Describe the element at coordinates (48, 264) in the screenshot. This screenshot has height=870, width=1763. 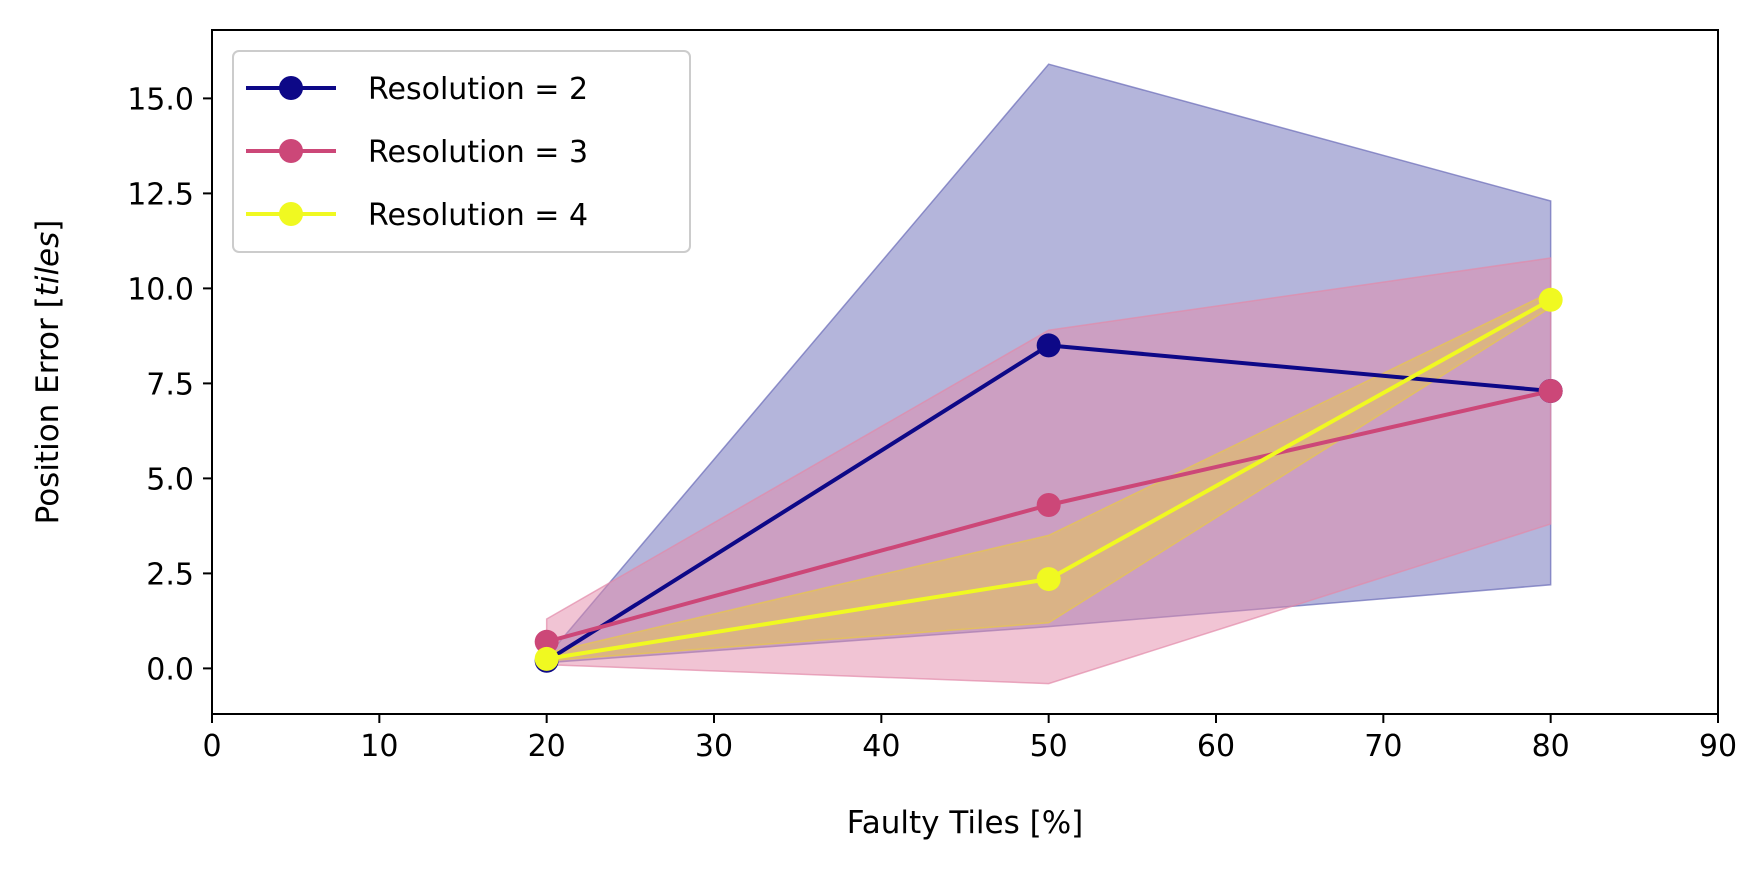
I see `y-axis-label-italic: tiles` at that location.